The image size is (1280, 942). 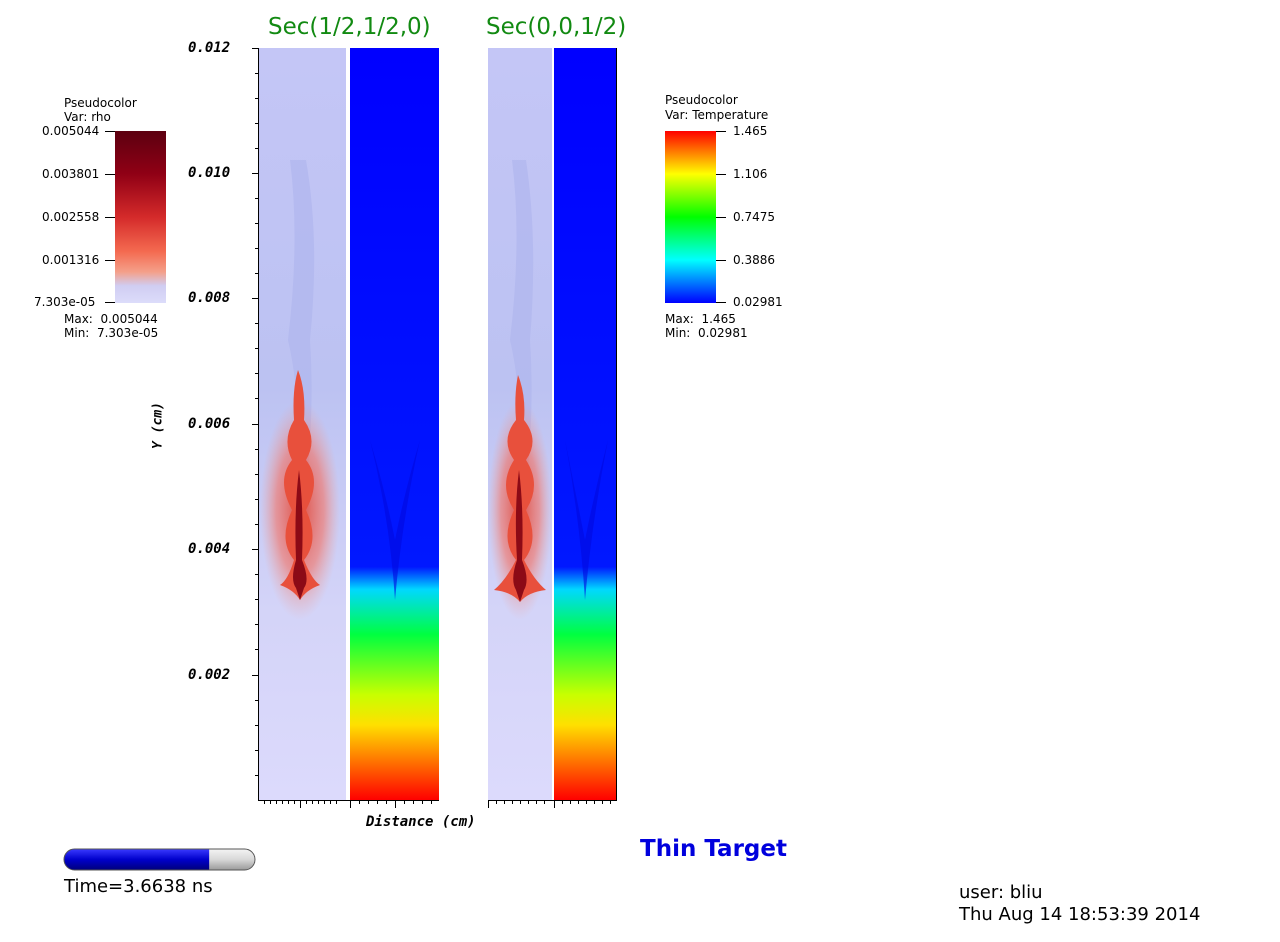 I want to click on y-tick-1: 0.010, so click(x=209, y=173).